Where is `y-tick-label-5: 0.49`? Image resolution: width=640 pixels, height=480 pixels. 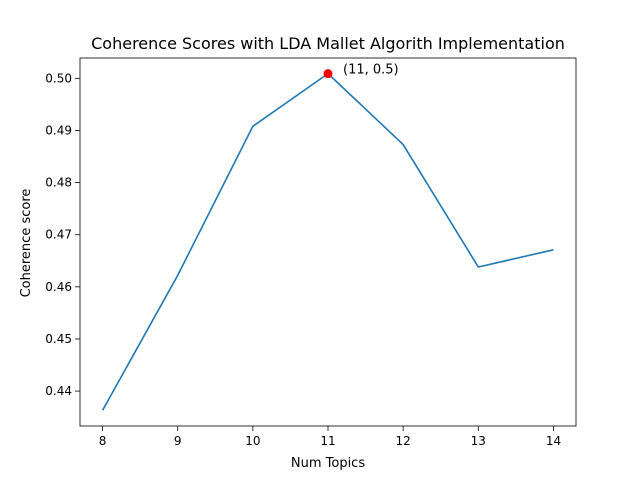
y-tick-label-5: 0.49 is located at coordinates (58, 130).